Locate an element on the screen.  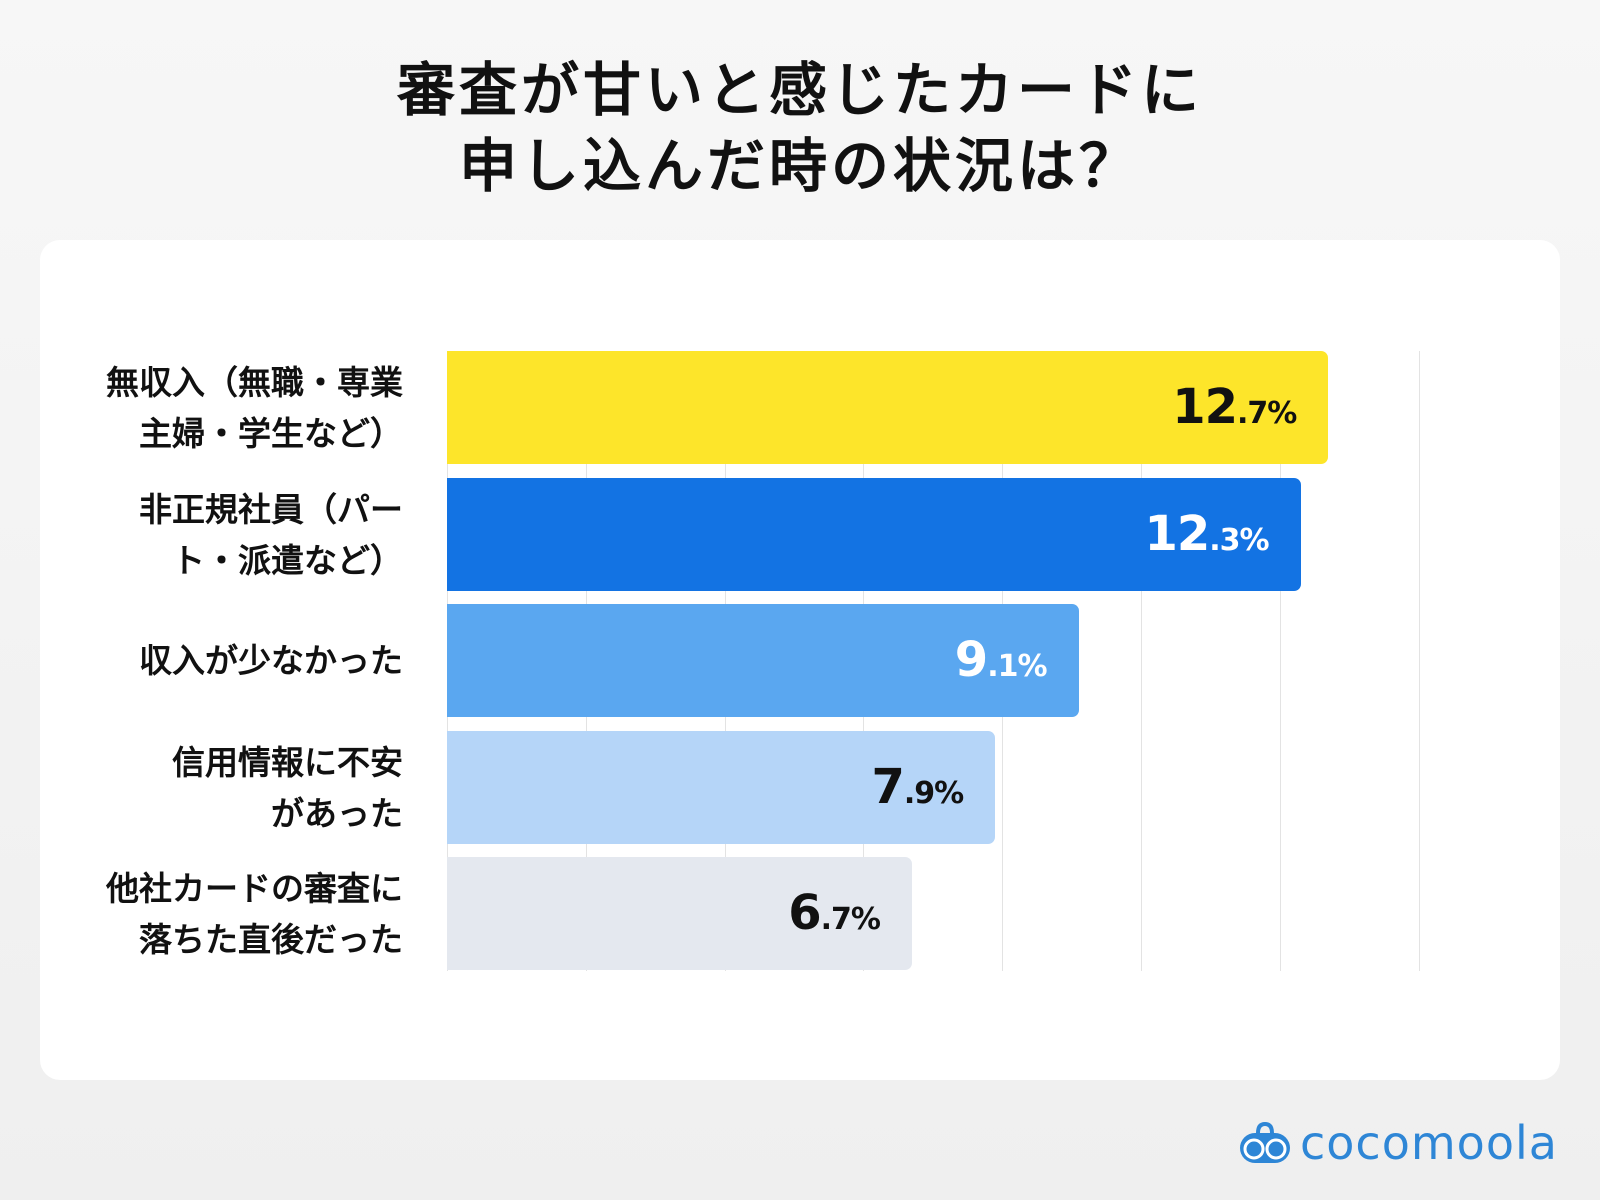
boombox-icon is located at coordinates (1265, 1142).